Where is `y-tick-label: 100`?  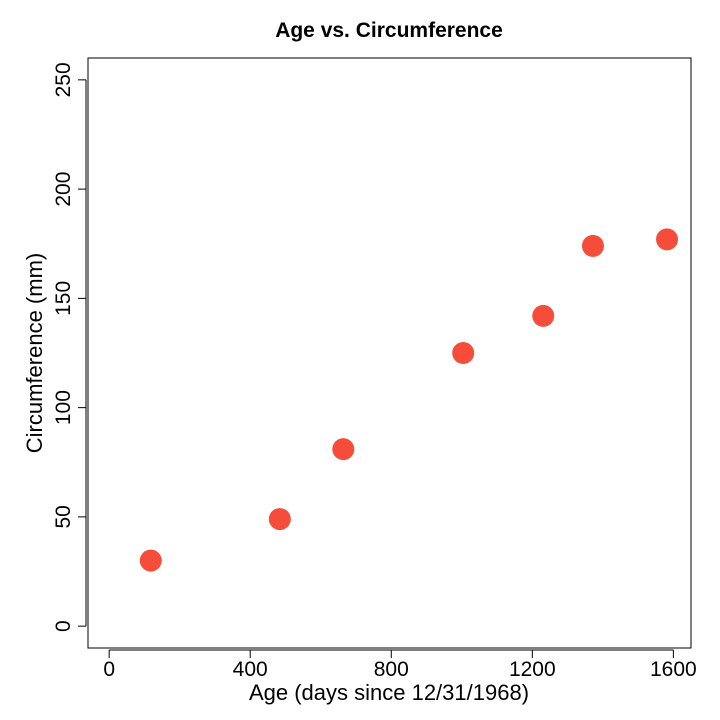
y-tick-label: 100 is located at coordinates (63, 407).